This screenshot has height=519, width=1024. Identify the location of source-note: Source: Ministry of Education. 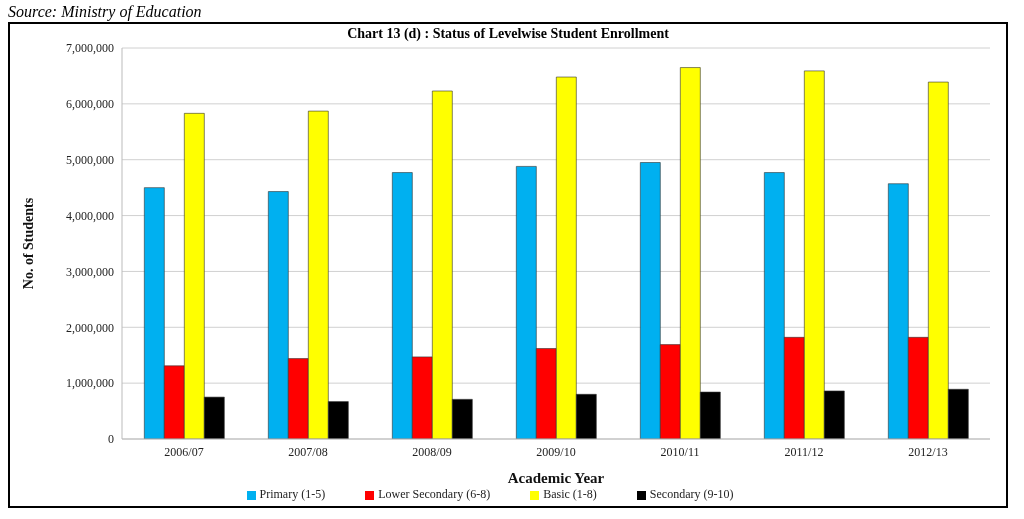
(105, 12).